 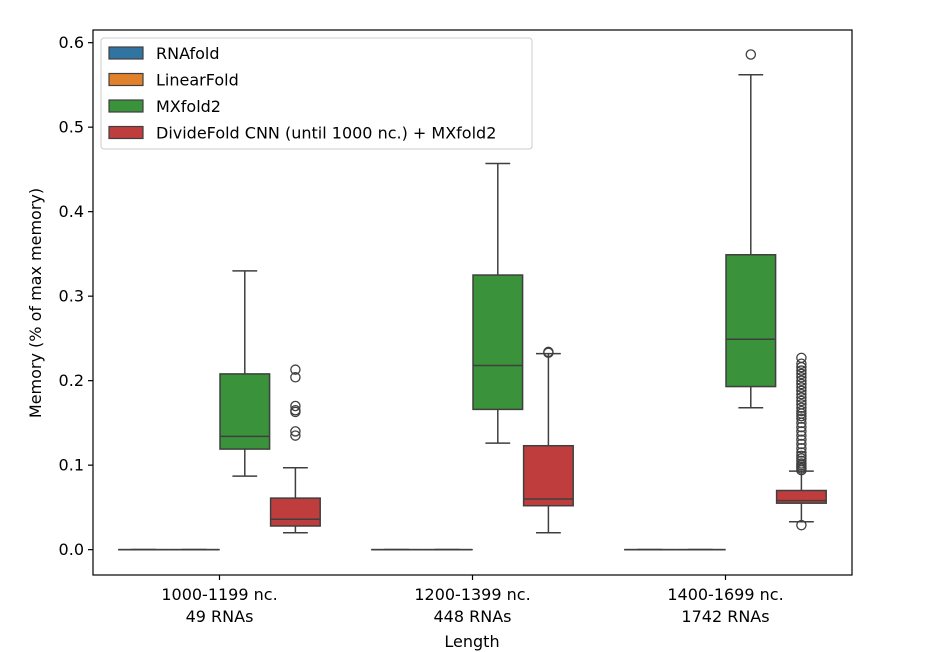 What do you see at coordinates (71, 549) in the screenshot?
I see `y-tick-label: 0.0` at bounding box center [71, 549].